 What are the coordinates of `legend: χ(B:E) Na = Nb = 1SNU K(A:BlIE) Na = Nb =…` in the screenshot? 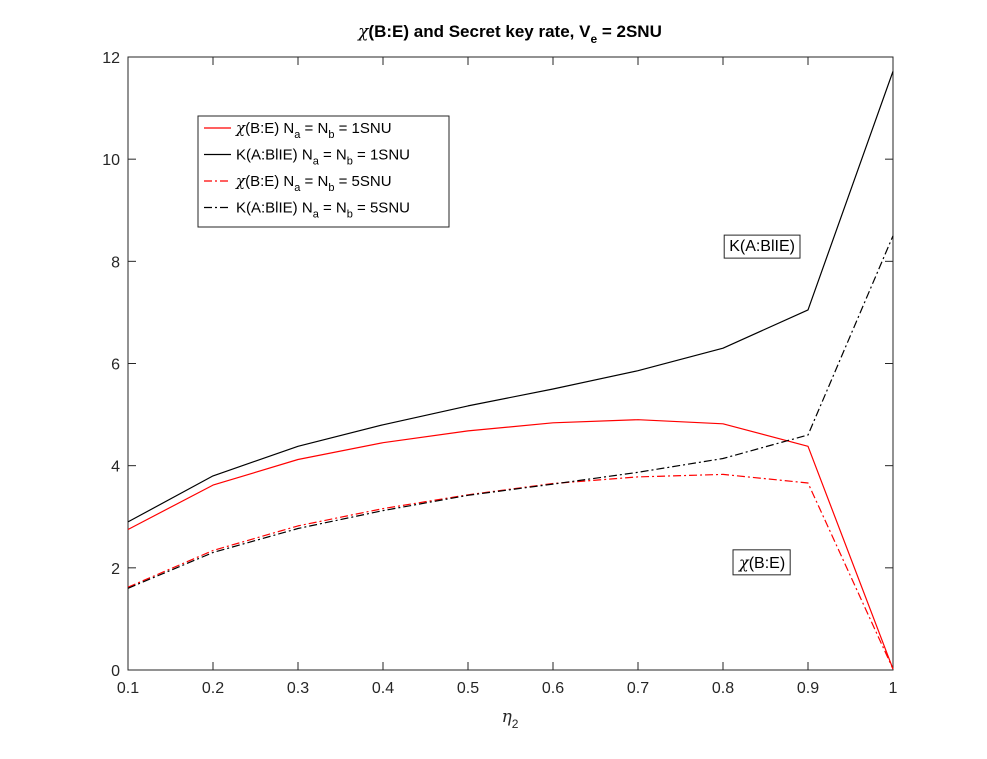 It's located at (323, 171).